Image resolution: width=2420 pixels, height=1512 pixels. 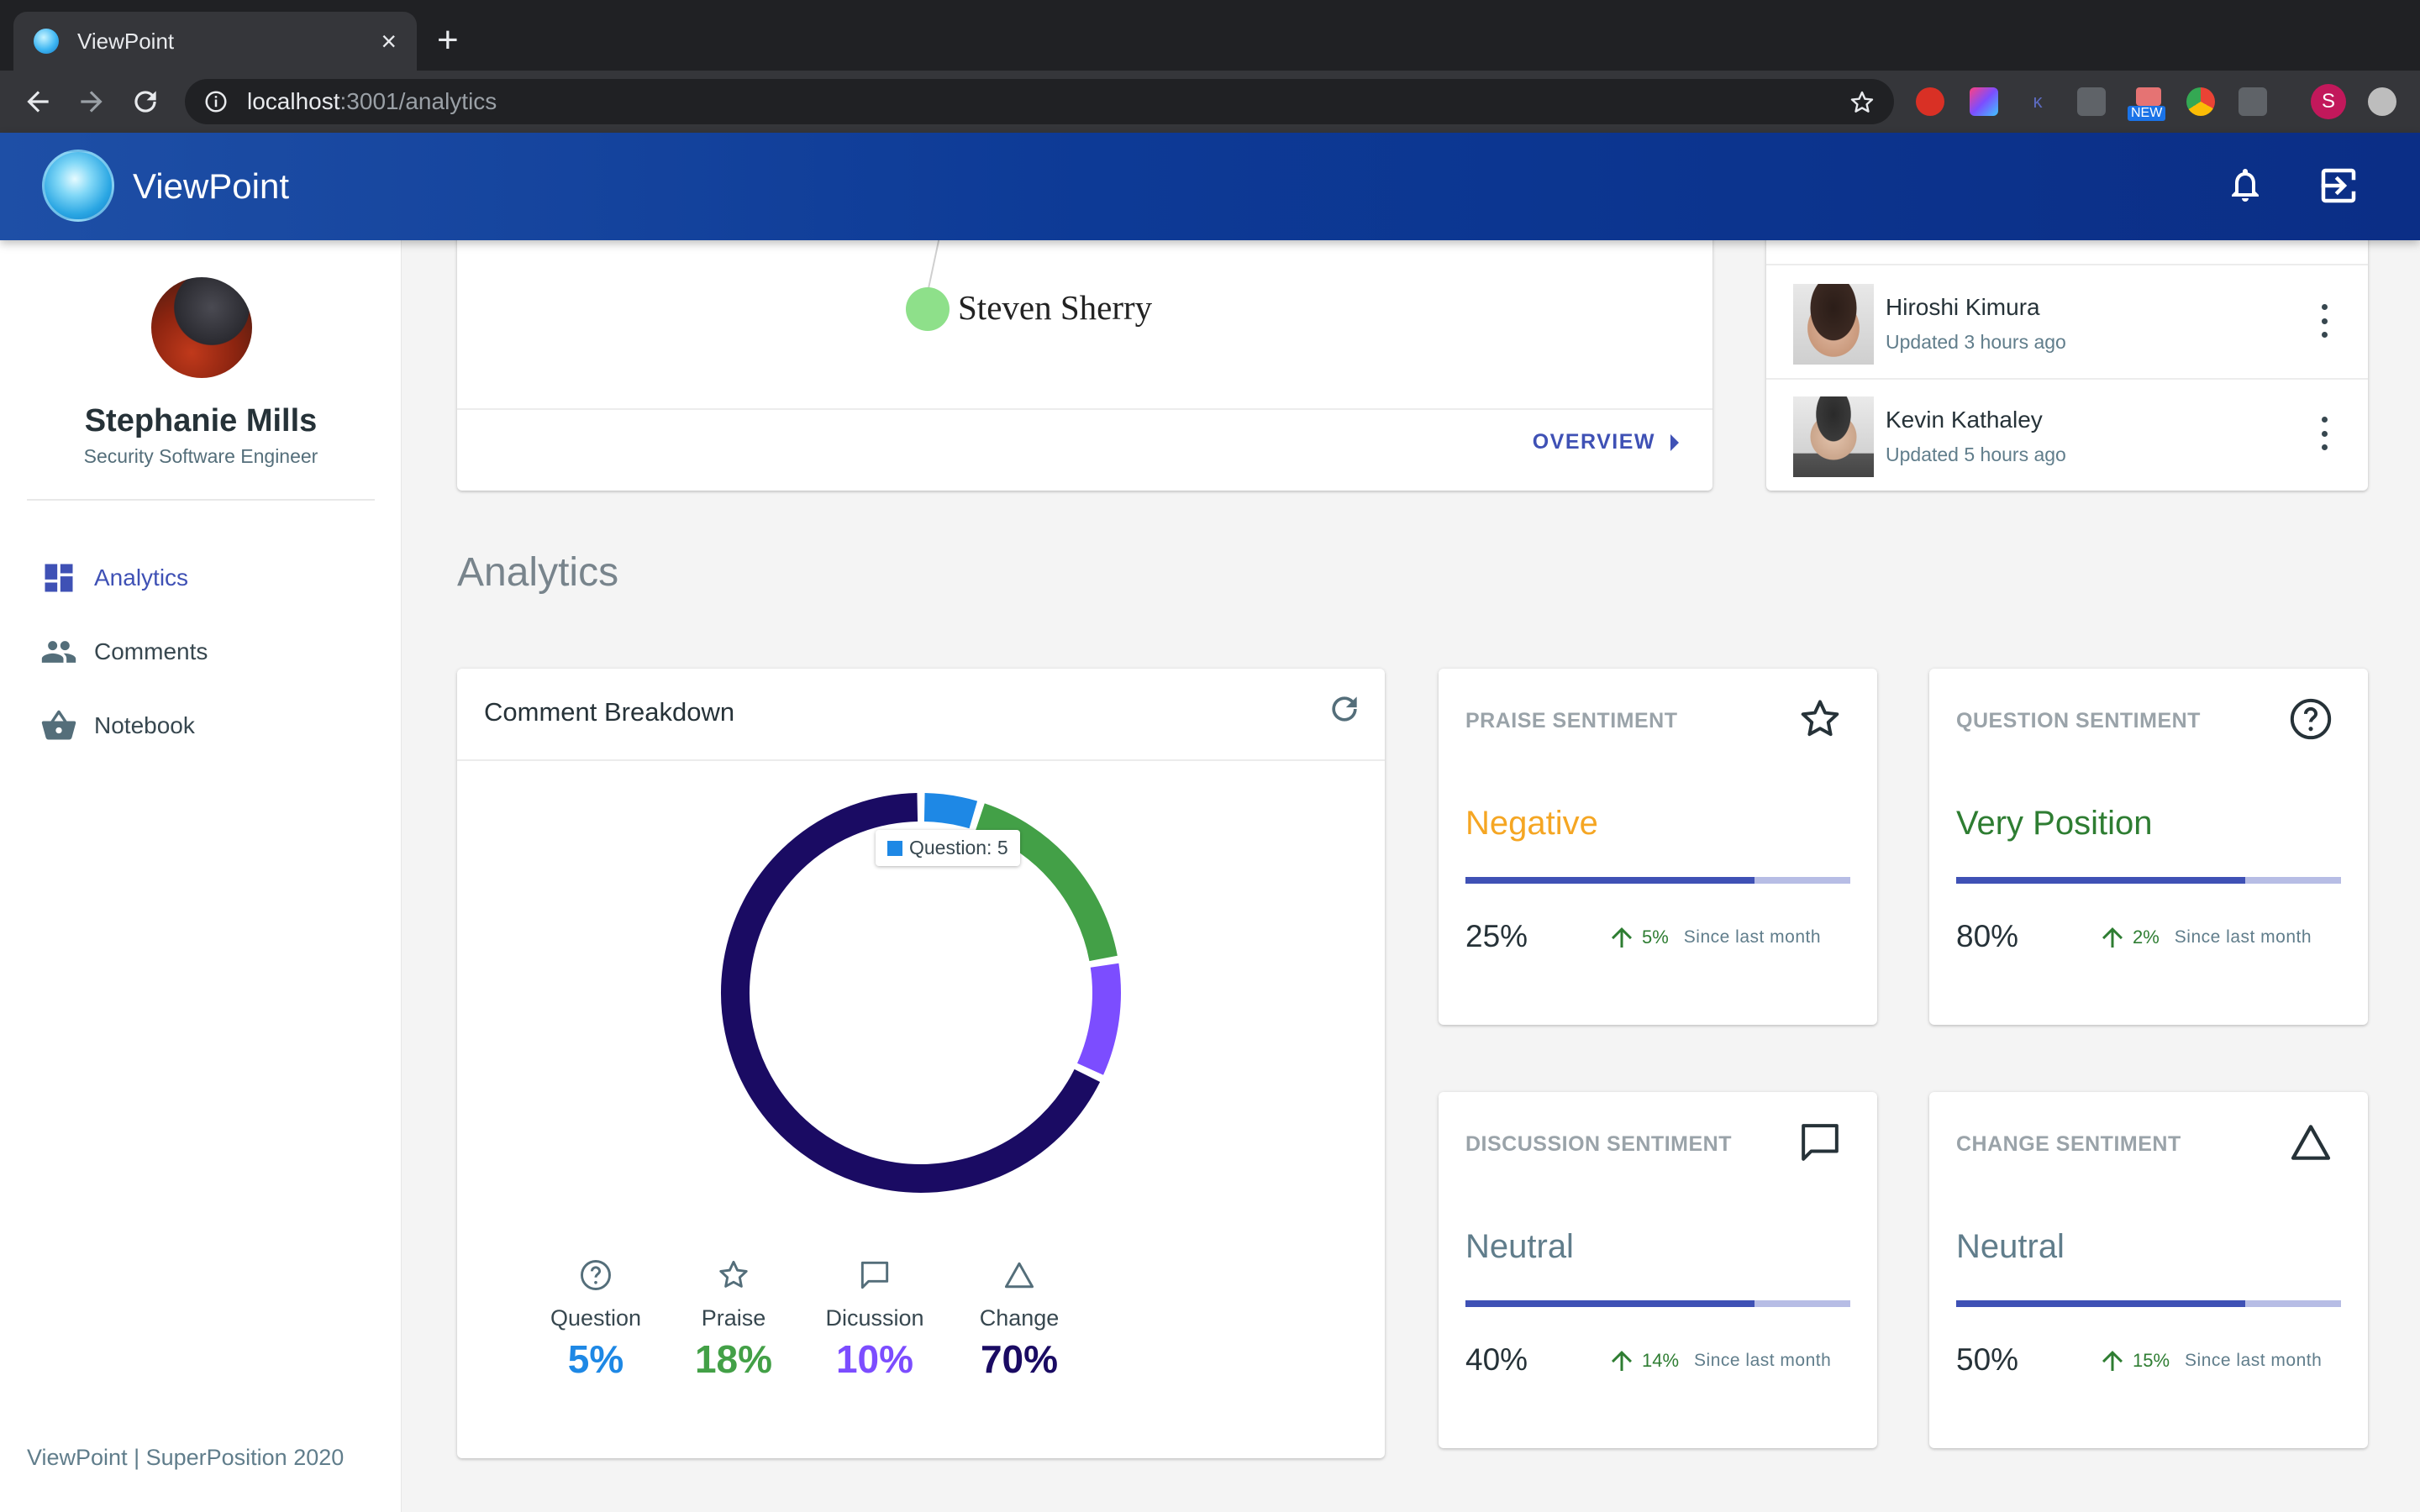 I want to click on browser-toolbar: localhost:3001/analytics ĸ NEW S, so click(x=1210, y=102).